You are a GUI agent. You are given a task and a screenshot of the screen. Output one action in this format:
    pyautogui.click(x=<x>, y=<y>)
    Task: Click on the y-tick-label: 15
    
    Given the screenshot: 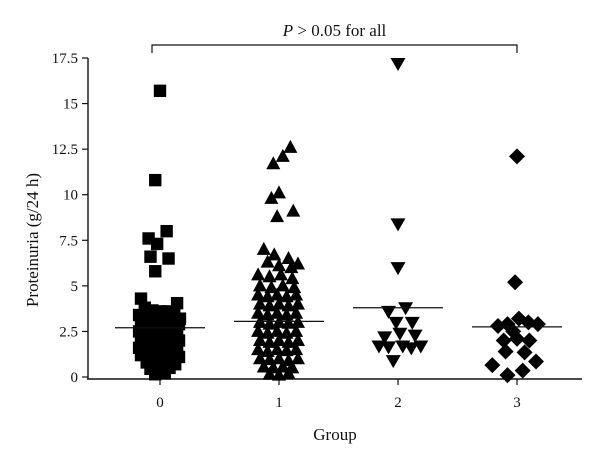 What is the action you would take?
    pyautogui.click(x=70, y=105)
    